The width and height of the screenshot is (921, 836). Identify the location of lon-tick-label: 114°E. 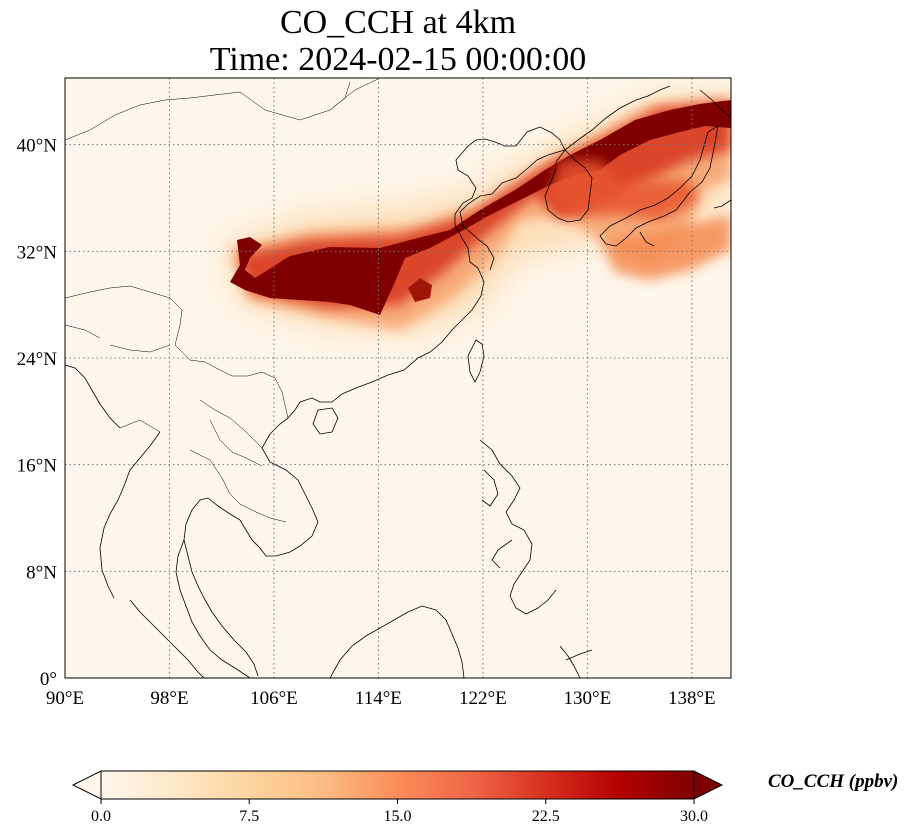
(378, 698).